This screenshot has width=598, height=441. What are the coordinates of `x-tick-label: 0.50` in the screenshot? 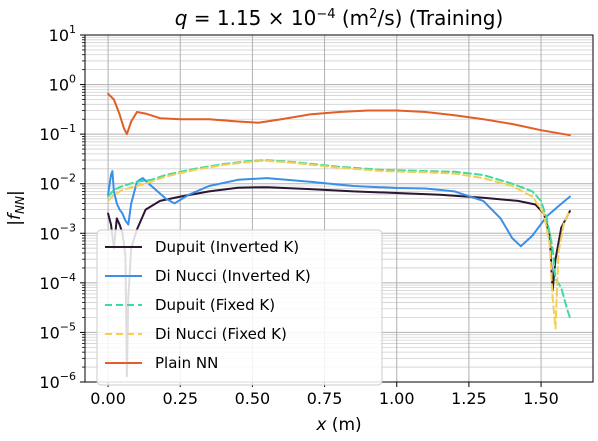 It's located at (253, 398).